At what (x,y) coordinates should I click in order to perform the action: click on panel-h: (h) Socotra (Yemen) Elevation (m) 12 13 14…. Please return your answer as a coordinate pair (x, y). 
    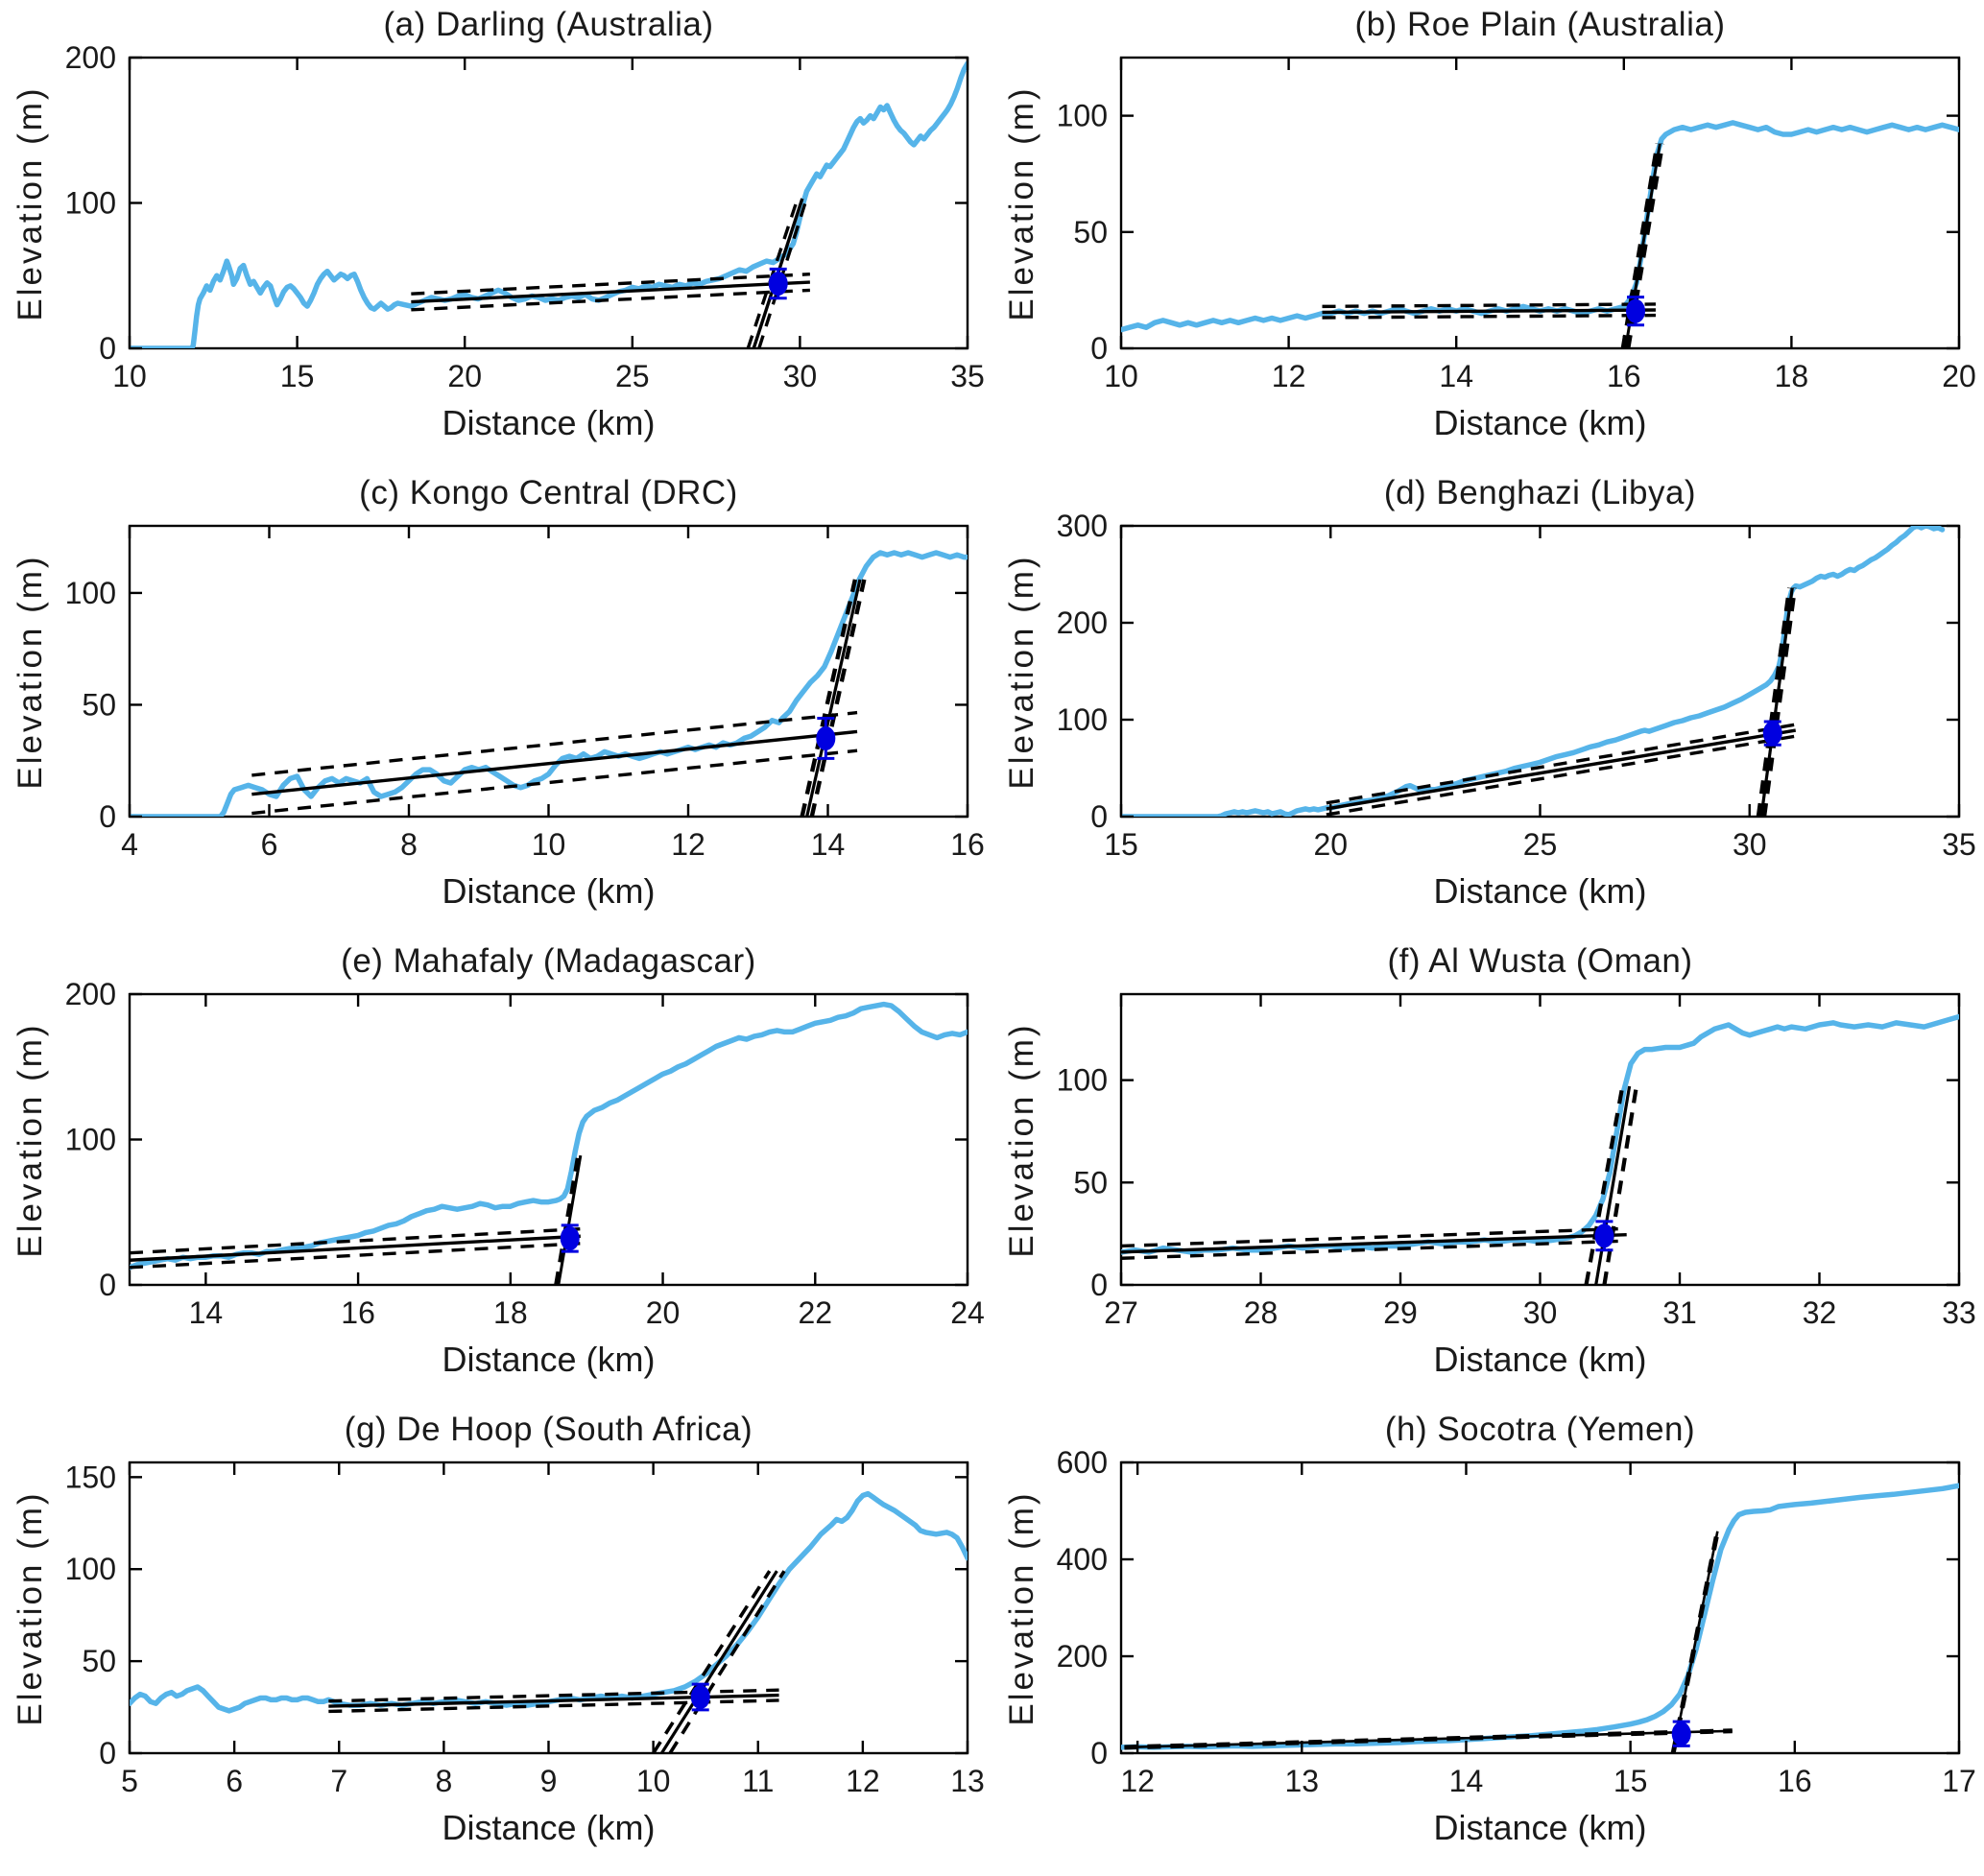
    Looking at the image, I should click on (1488, 1639).